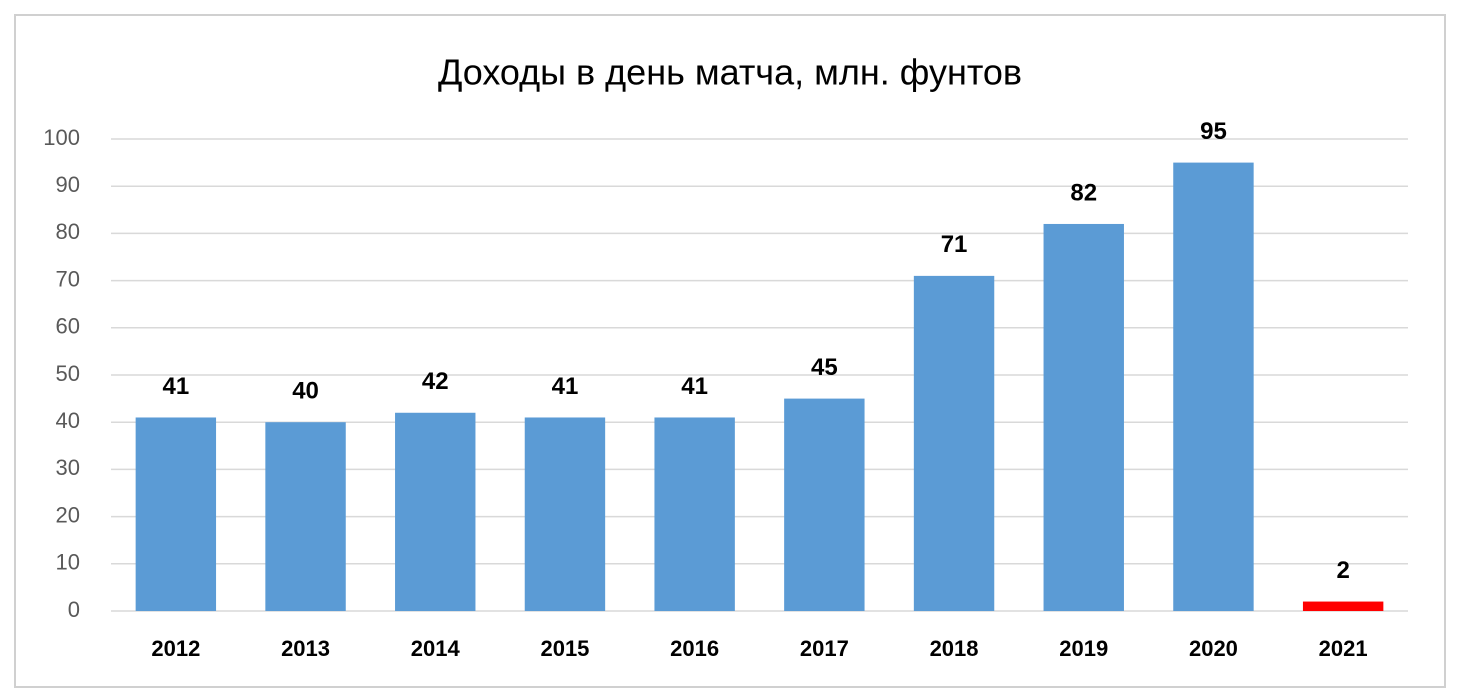 This screenshot has width=1460, height=695. What do you see at coordinates (824, 648) in the screenshot?
I see `x-tick-label: 2017` at bounding box center [824, 648].